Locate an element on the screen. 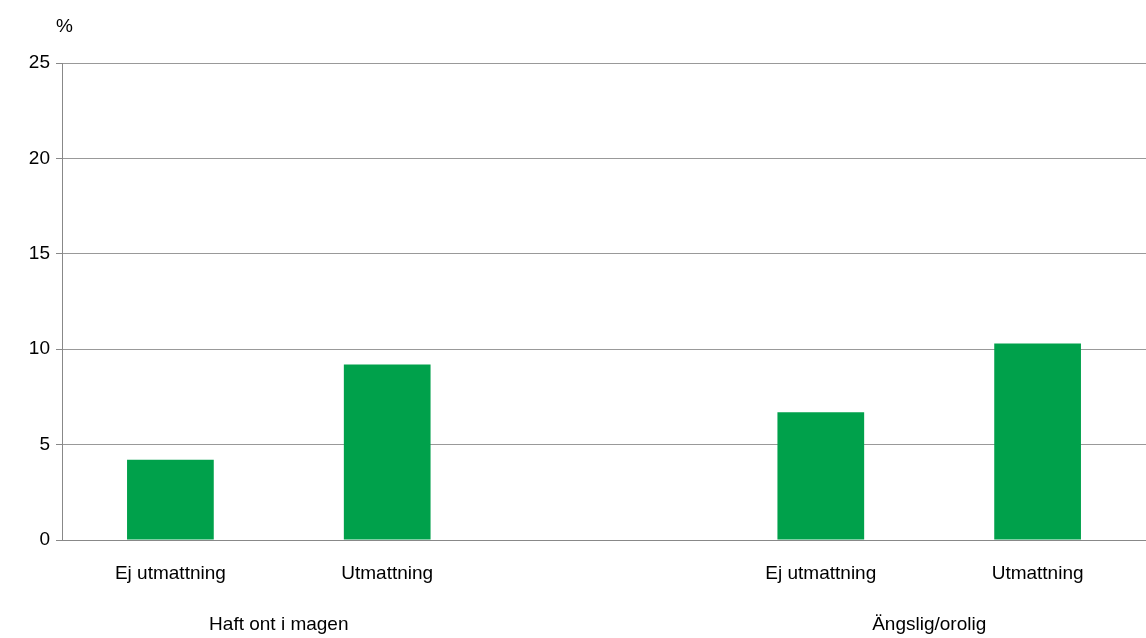 This screenshot has height=638, width=1146. text: Haft ont i magen is located at coordinates (279, 624).